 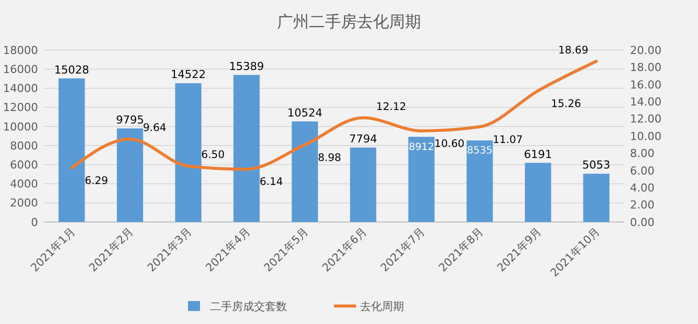 What do you see at coordinates (272, 182) in the screenshot?
I see `data-label: 6.14` at bounding box center [272, 182].